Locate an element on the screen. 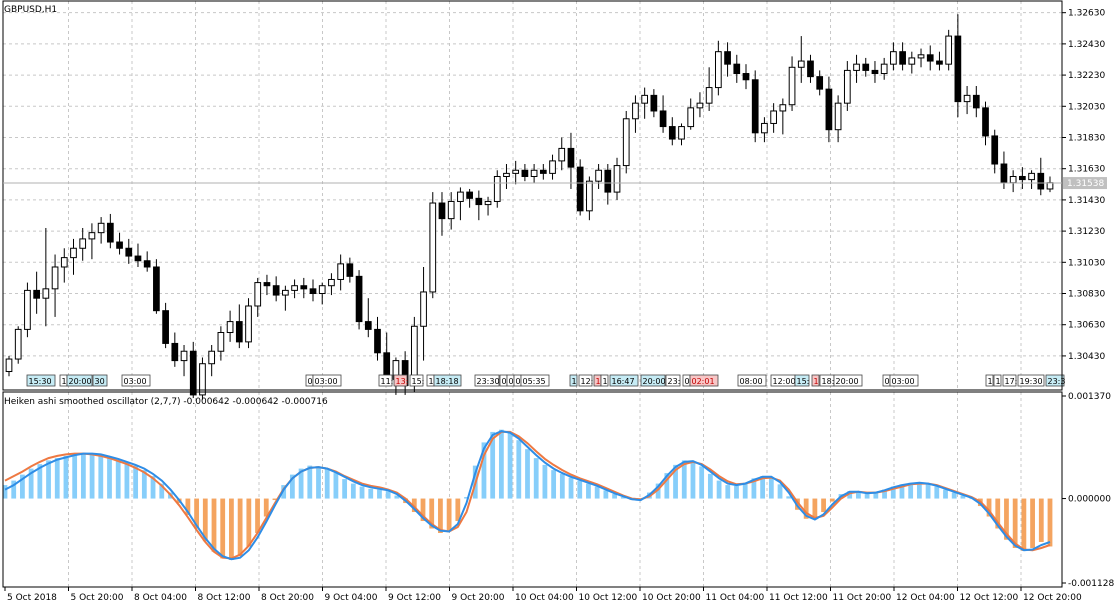 This screenshot has height=611, width=1116. price-axis-label: 1.31030 is located at coordinates (1086, 263).